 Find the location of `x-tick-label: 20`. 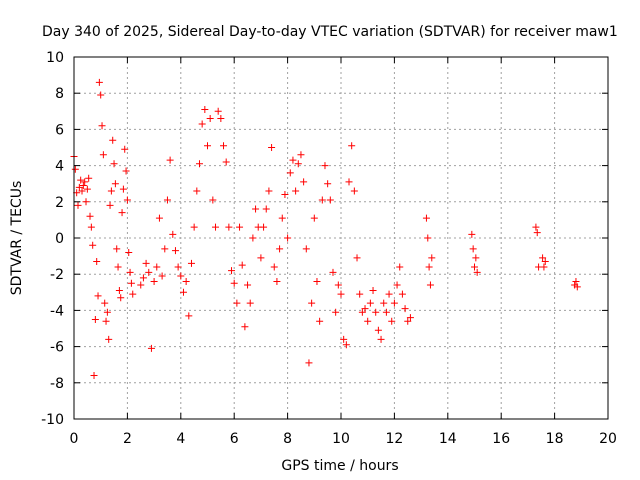

x-tick-label: 20 is located at coordinates (608, 439).